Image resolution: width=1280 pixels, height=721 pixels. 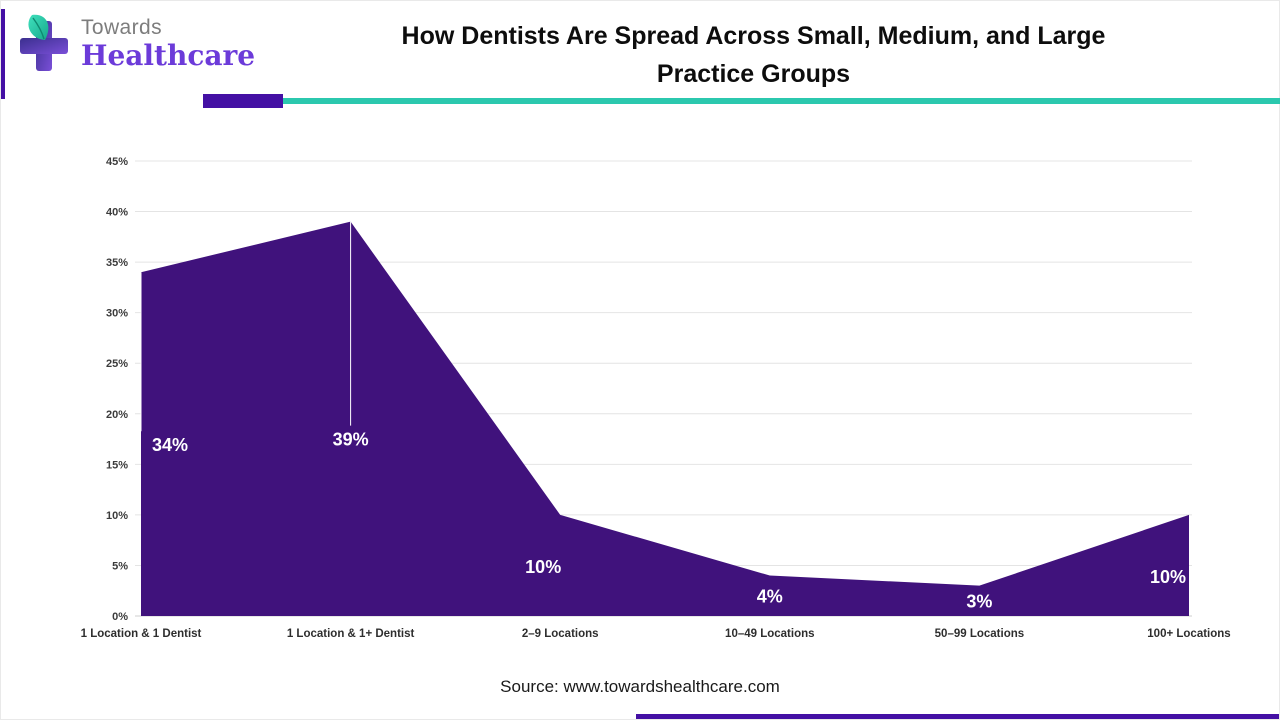 What do you see at coordinates (979, 602) in the screenshot?
I see `data-label: 3%` at bounding box center [979, 602].